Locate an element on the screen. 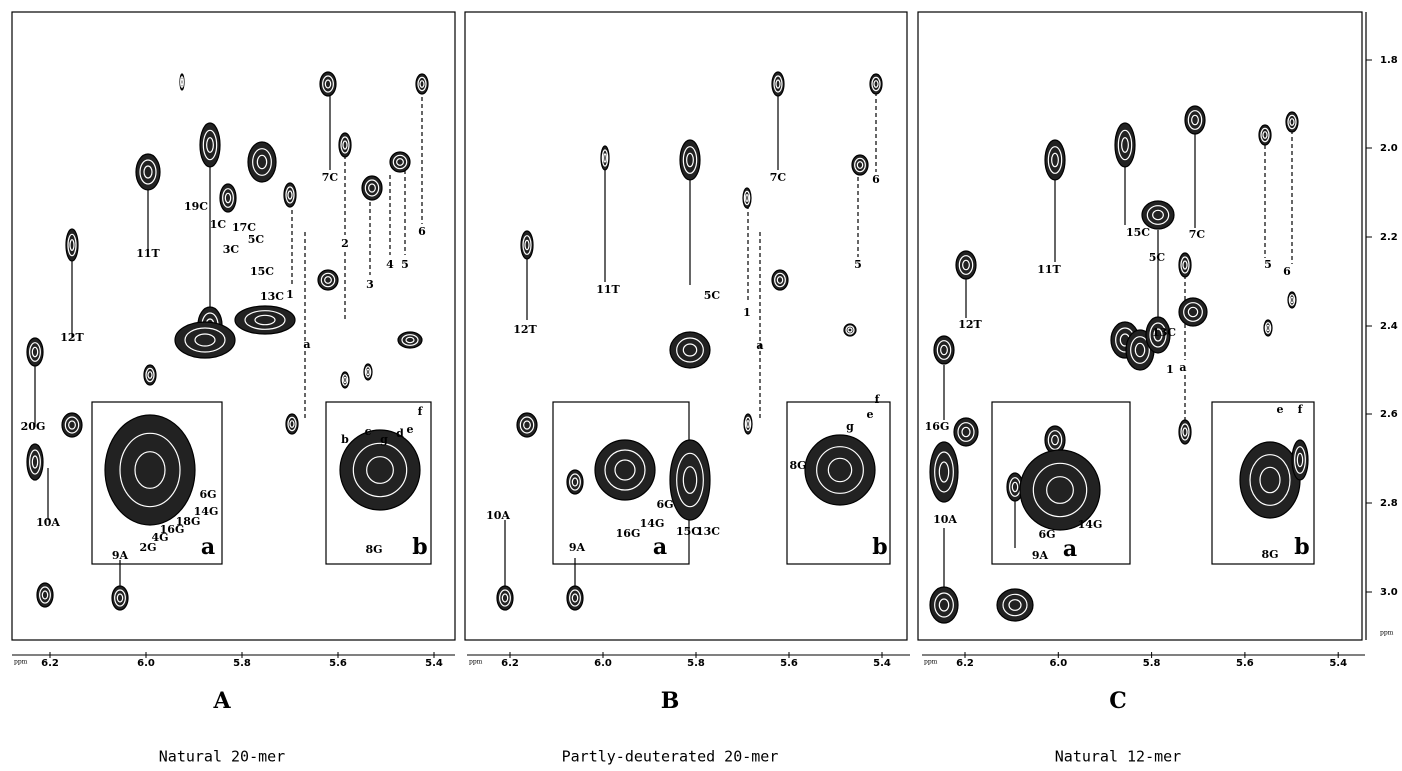 The image size is (1402, 771). peak-label: 17C is located at coordinates (244, 227).